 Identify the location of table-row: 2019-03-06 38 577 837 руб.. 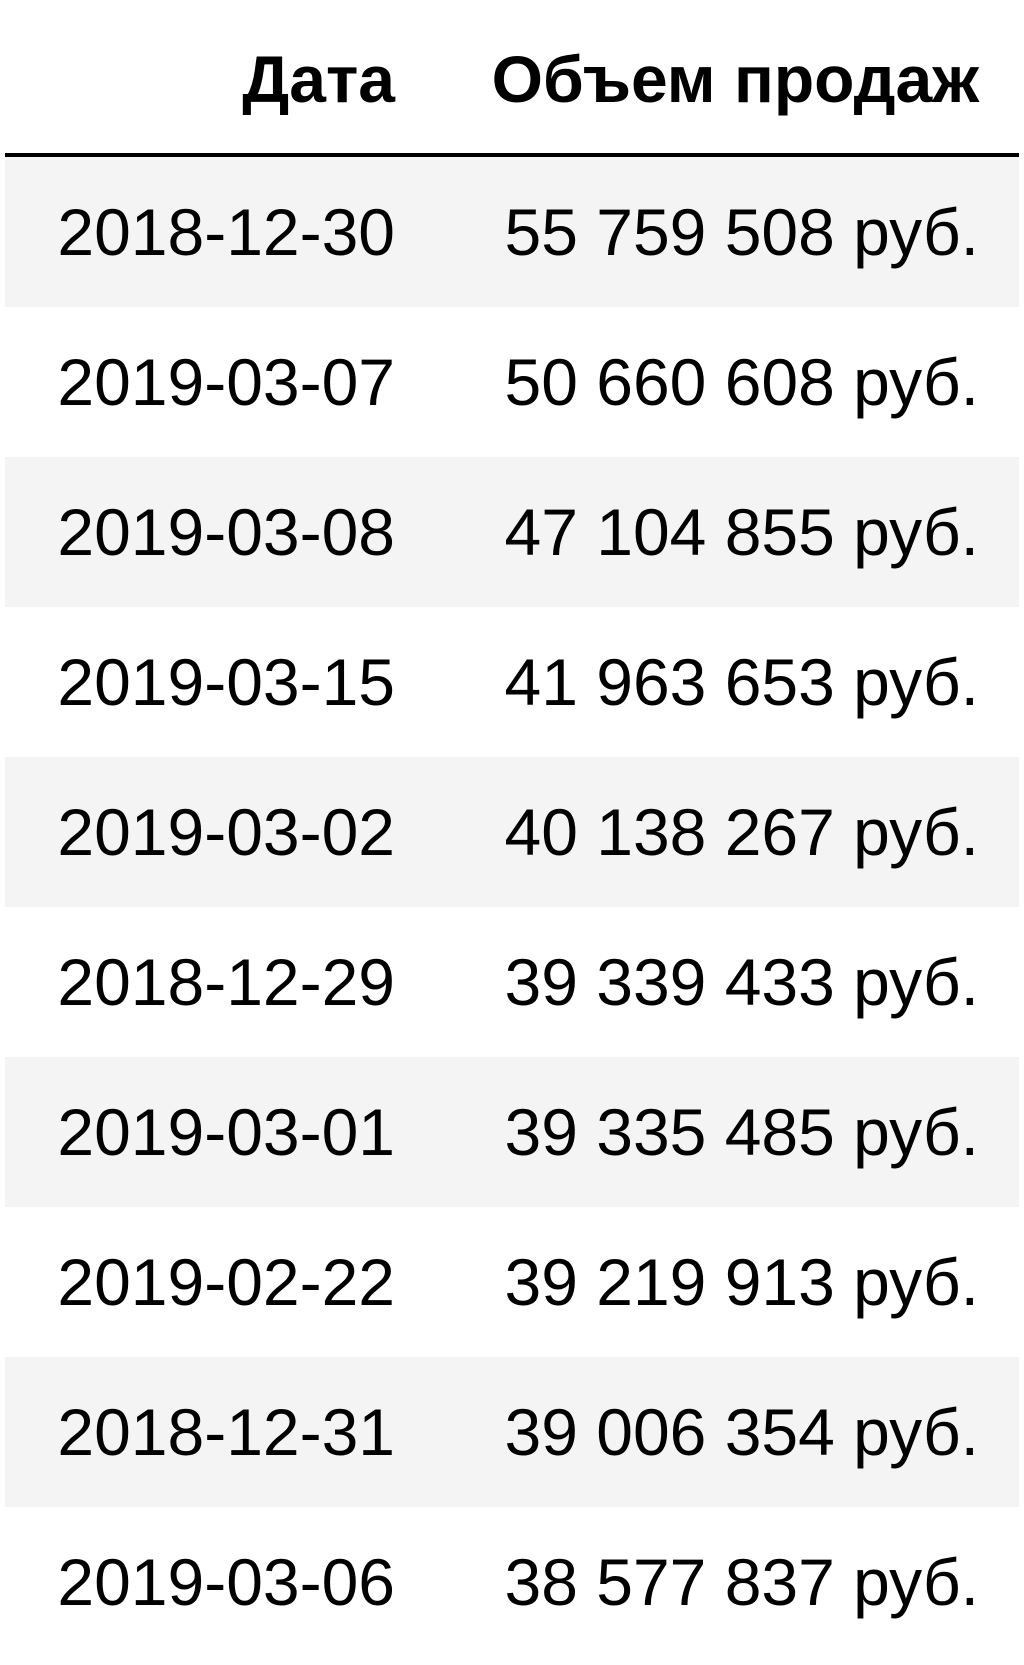
(512, 1582).